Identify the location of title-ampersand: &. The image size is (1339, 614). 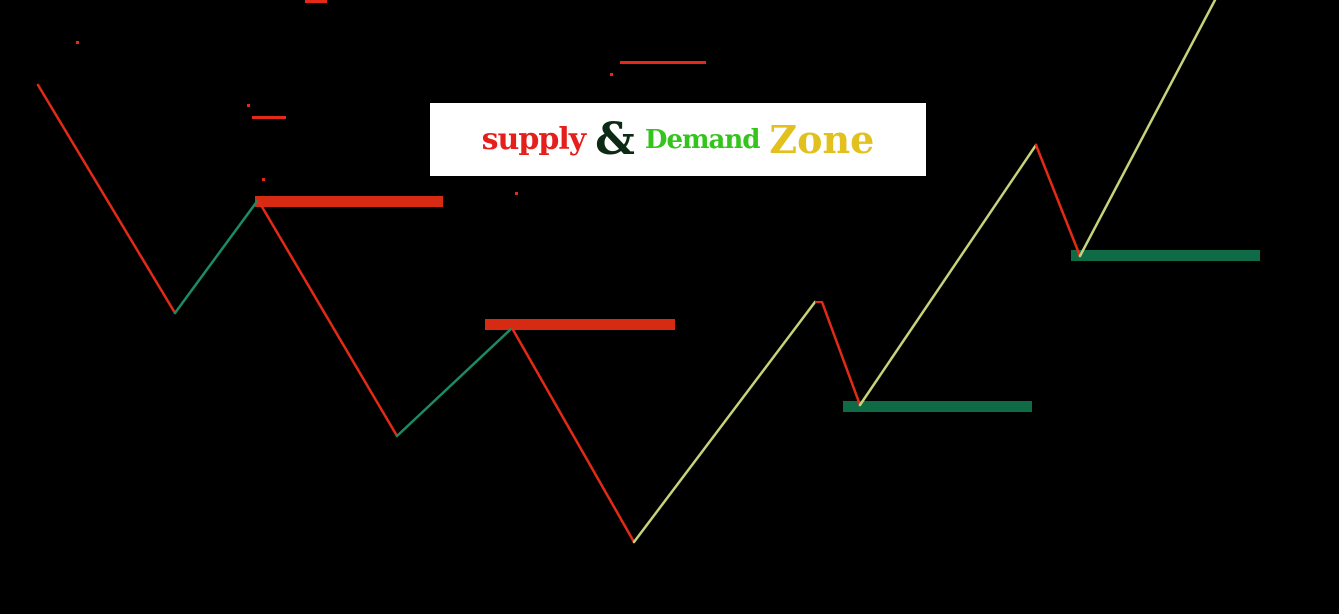
(615, 139).